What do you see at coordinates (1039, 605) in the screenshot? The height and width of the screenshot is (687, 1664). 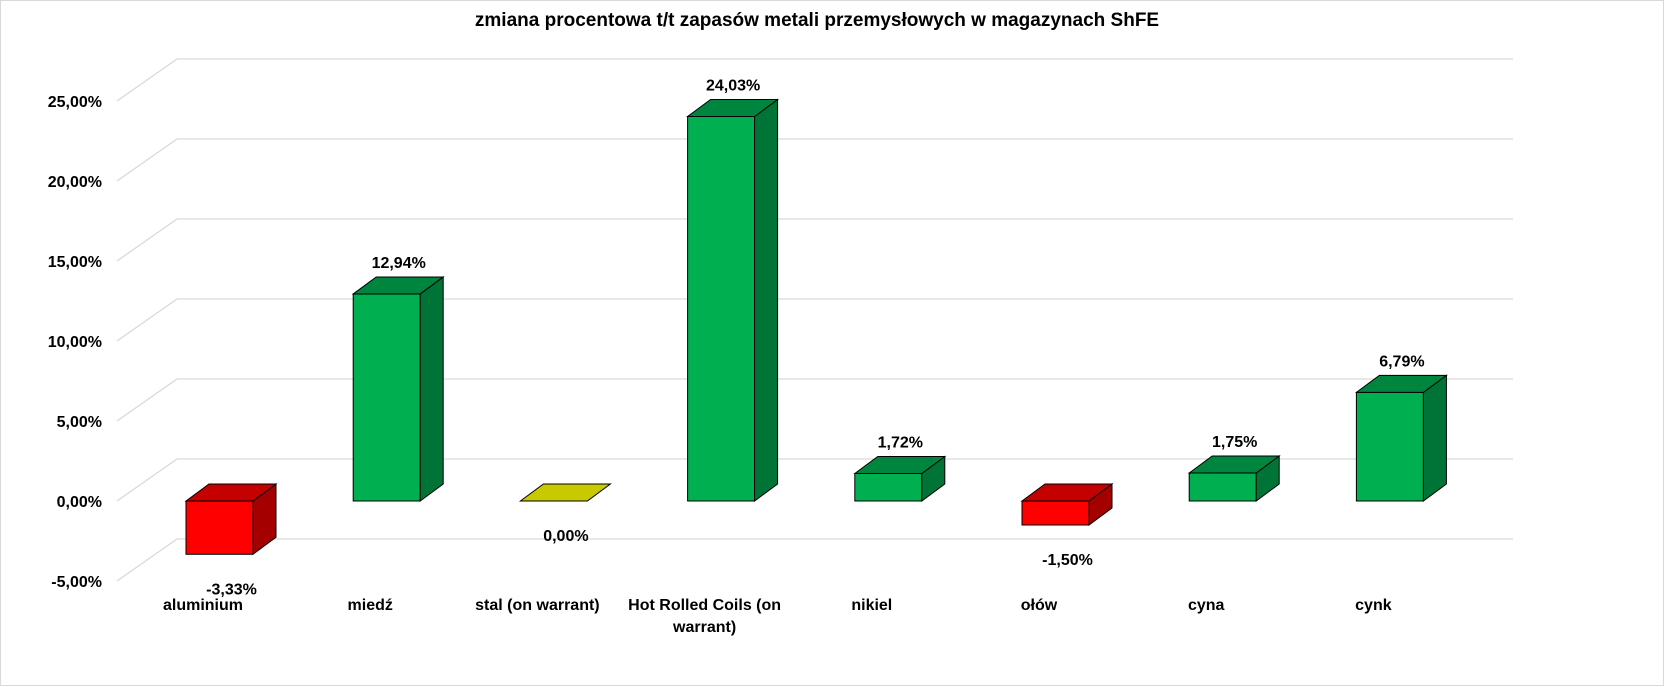 I see `category-label: ołów` at bounding box center [1039, 605].